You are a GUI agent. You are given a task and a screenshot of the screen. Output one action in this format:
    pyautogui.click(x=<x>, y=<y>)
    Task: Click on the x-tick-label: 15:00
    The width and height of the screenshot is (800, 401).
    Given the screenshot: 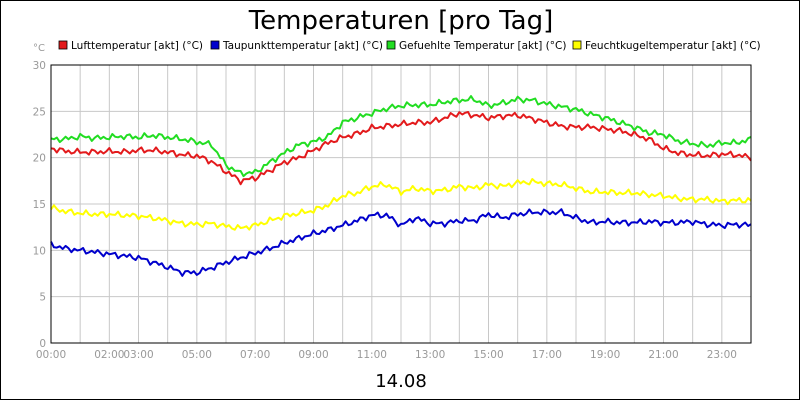 What is the action you would take?
    pyautogui.click(x=488, y=355)
    